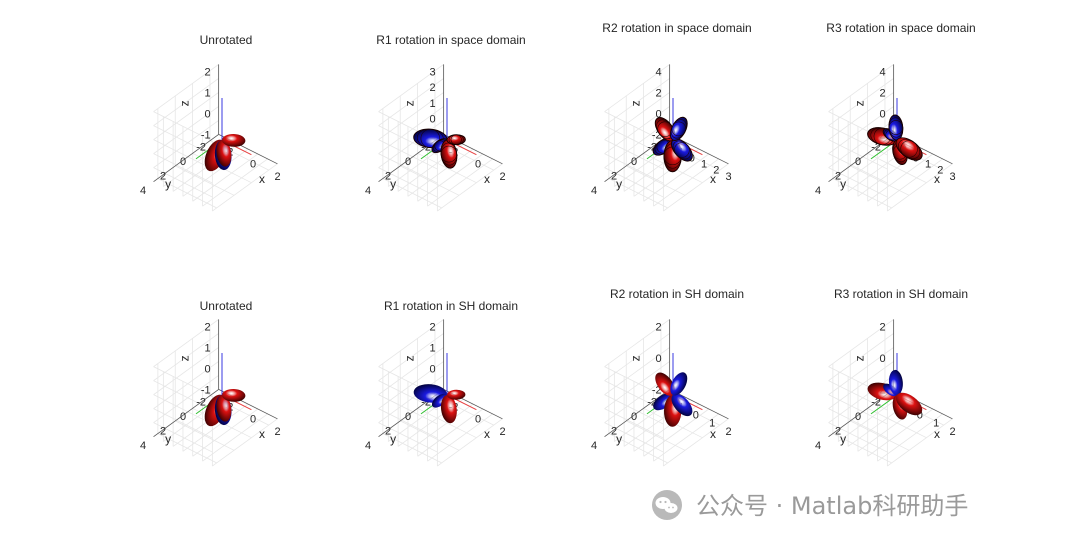 This screenshot has width=1080, height=547. I want to click on x-tick-label: 3, so click(728, 177).